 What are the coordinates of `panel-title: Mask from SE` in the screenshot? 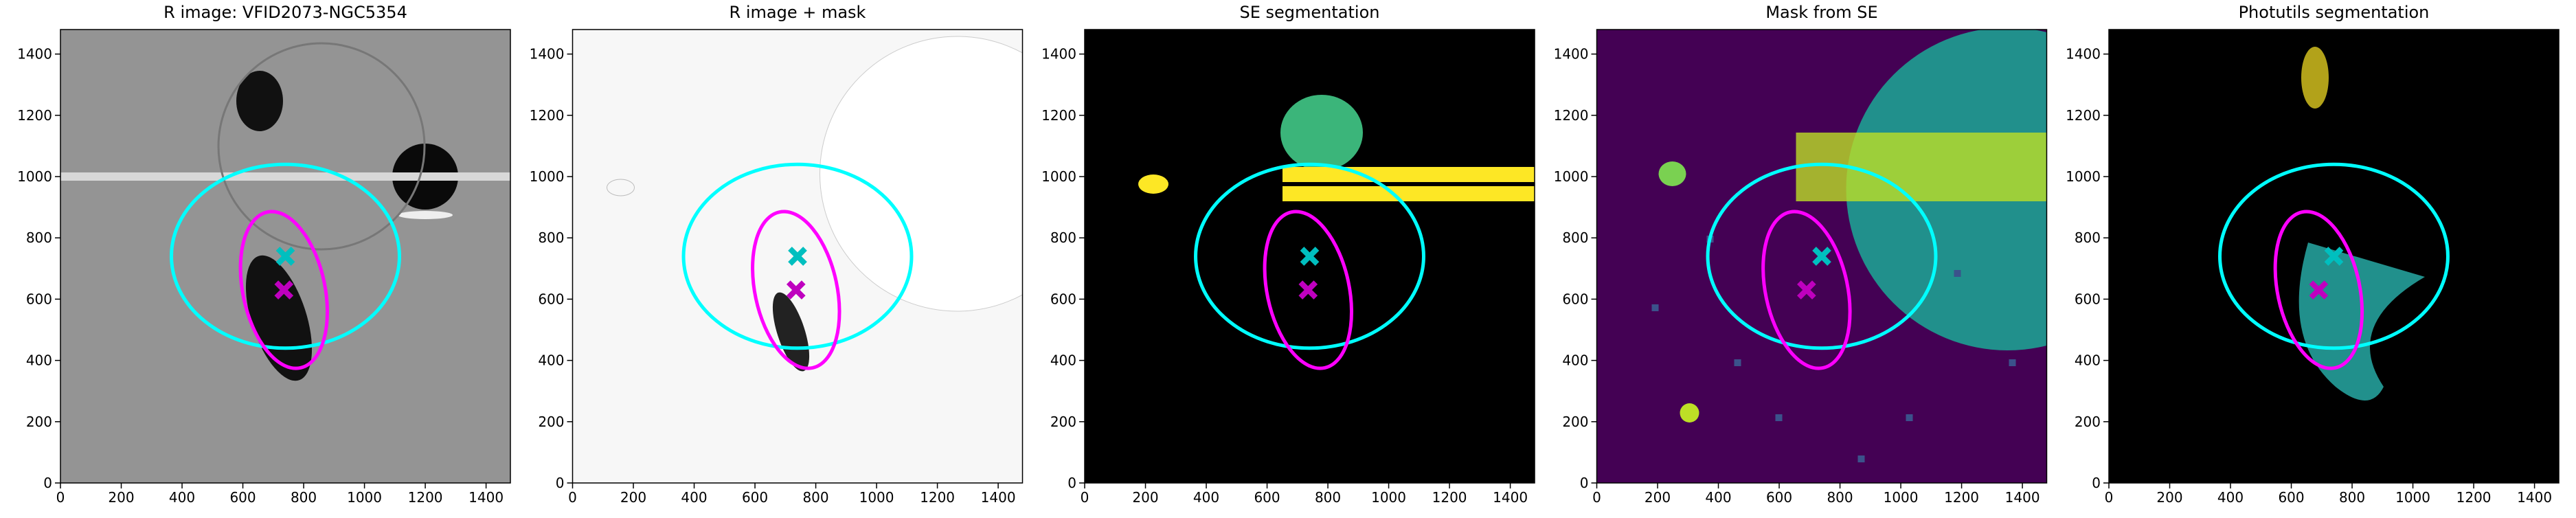 It's located at (1821, 12).